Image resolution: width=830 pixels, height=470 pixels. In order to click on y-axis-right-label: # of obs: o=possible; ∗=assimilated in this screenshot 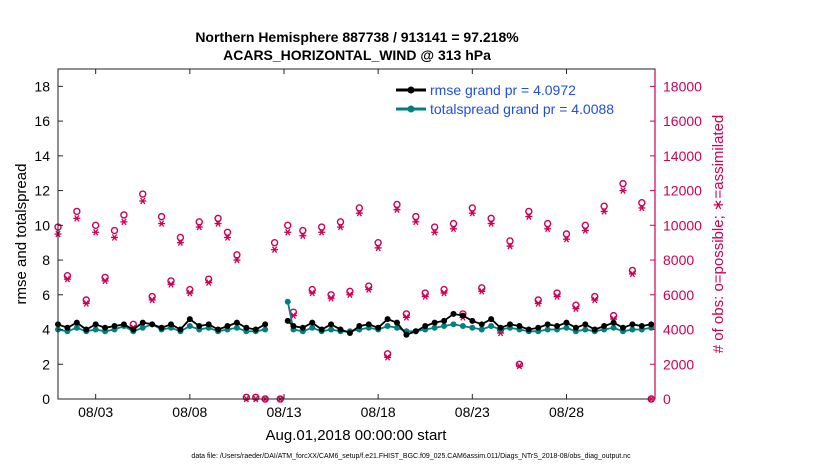, I will do `click(718, 234)`.